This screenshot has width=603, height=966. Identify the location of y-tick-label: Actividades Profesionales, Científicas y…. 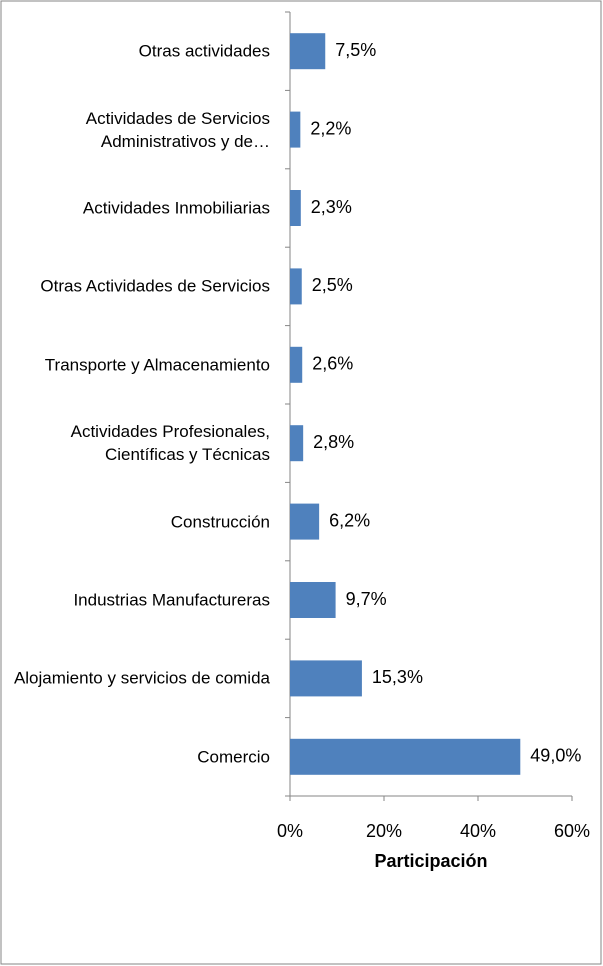
(170, 443).